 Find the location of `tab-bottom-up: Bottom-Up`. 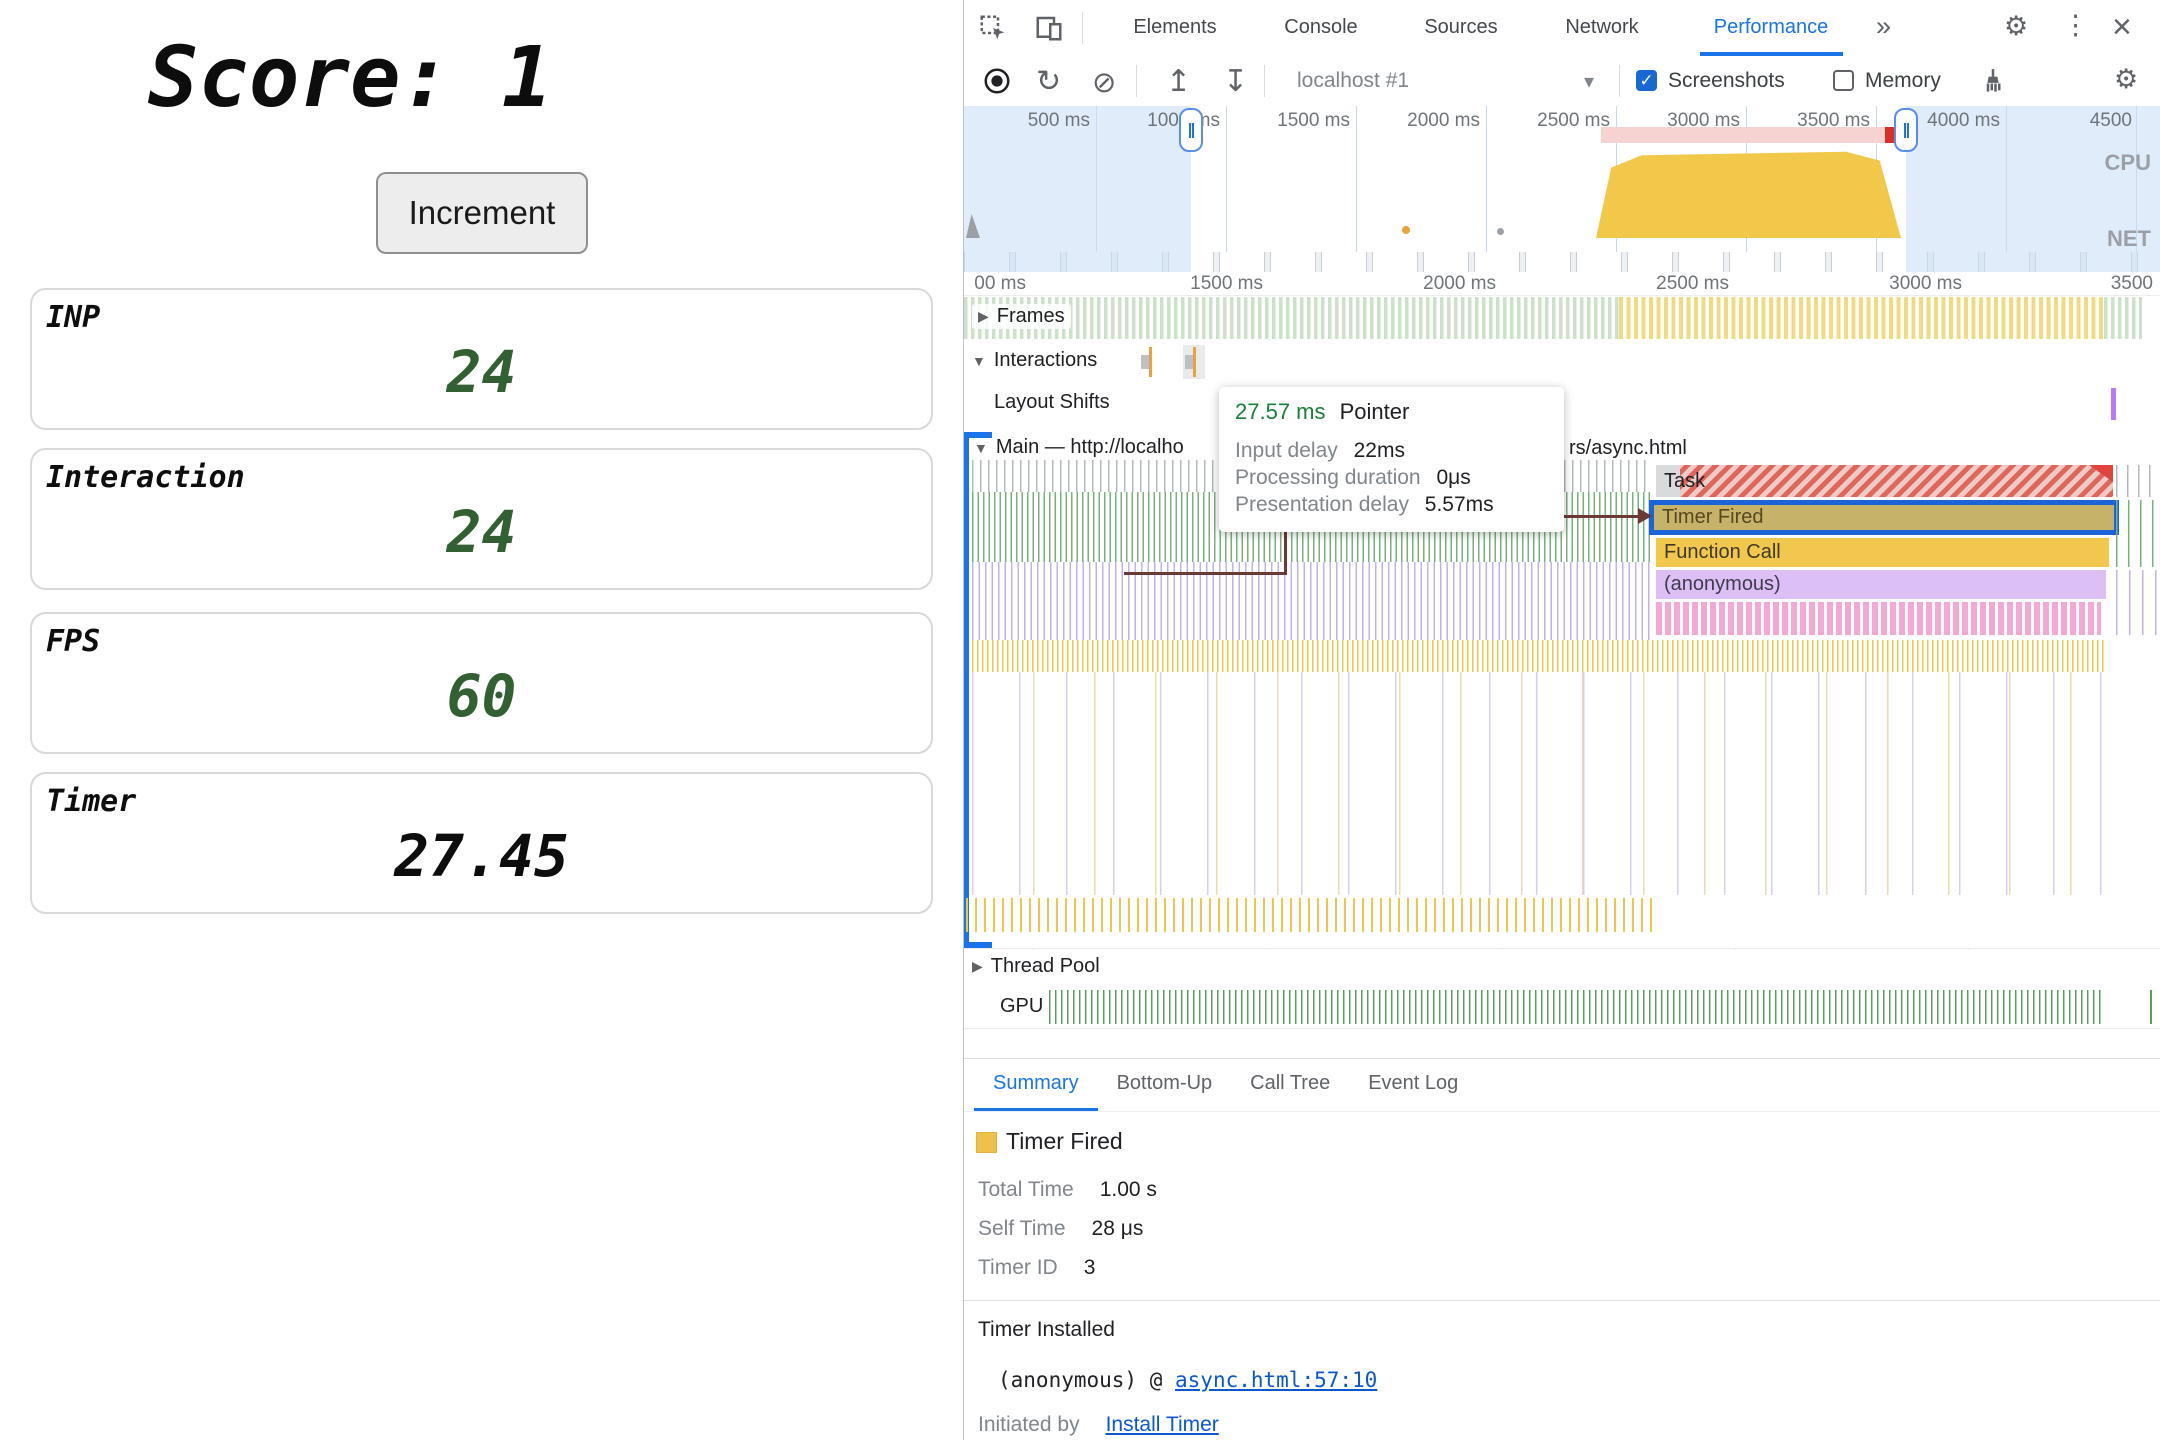

tab-bottom-up: Bottom-Up is located at coordinates (1164, 1083).